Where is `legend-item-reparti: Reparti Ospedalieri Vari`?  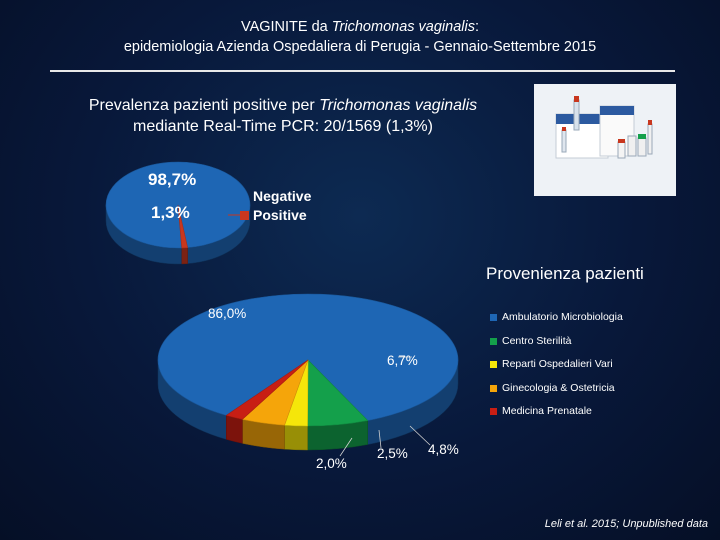
legend-item-reparti: Reparti Ospedalieri Vari is located at coordinates (556, 365).